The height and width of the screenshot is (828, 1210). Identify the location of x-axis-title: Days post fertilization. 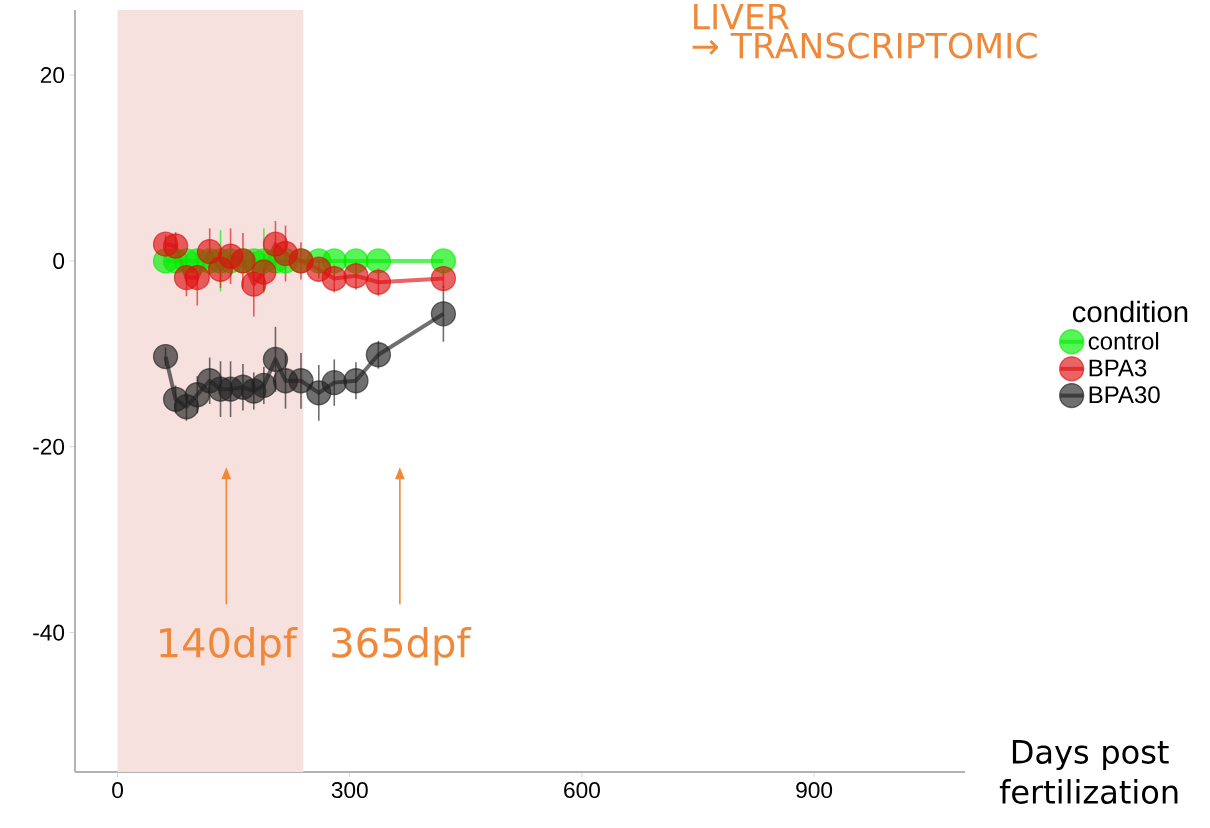
(1088, 772).